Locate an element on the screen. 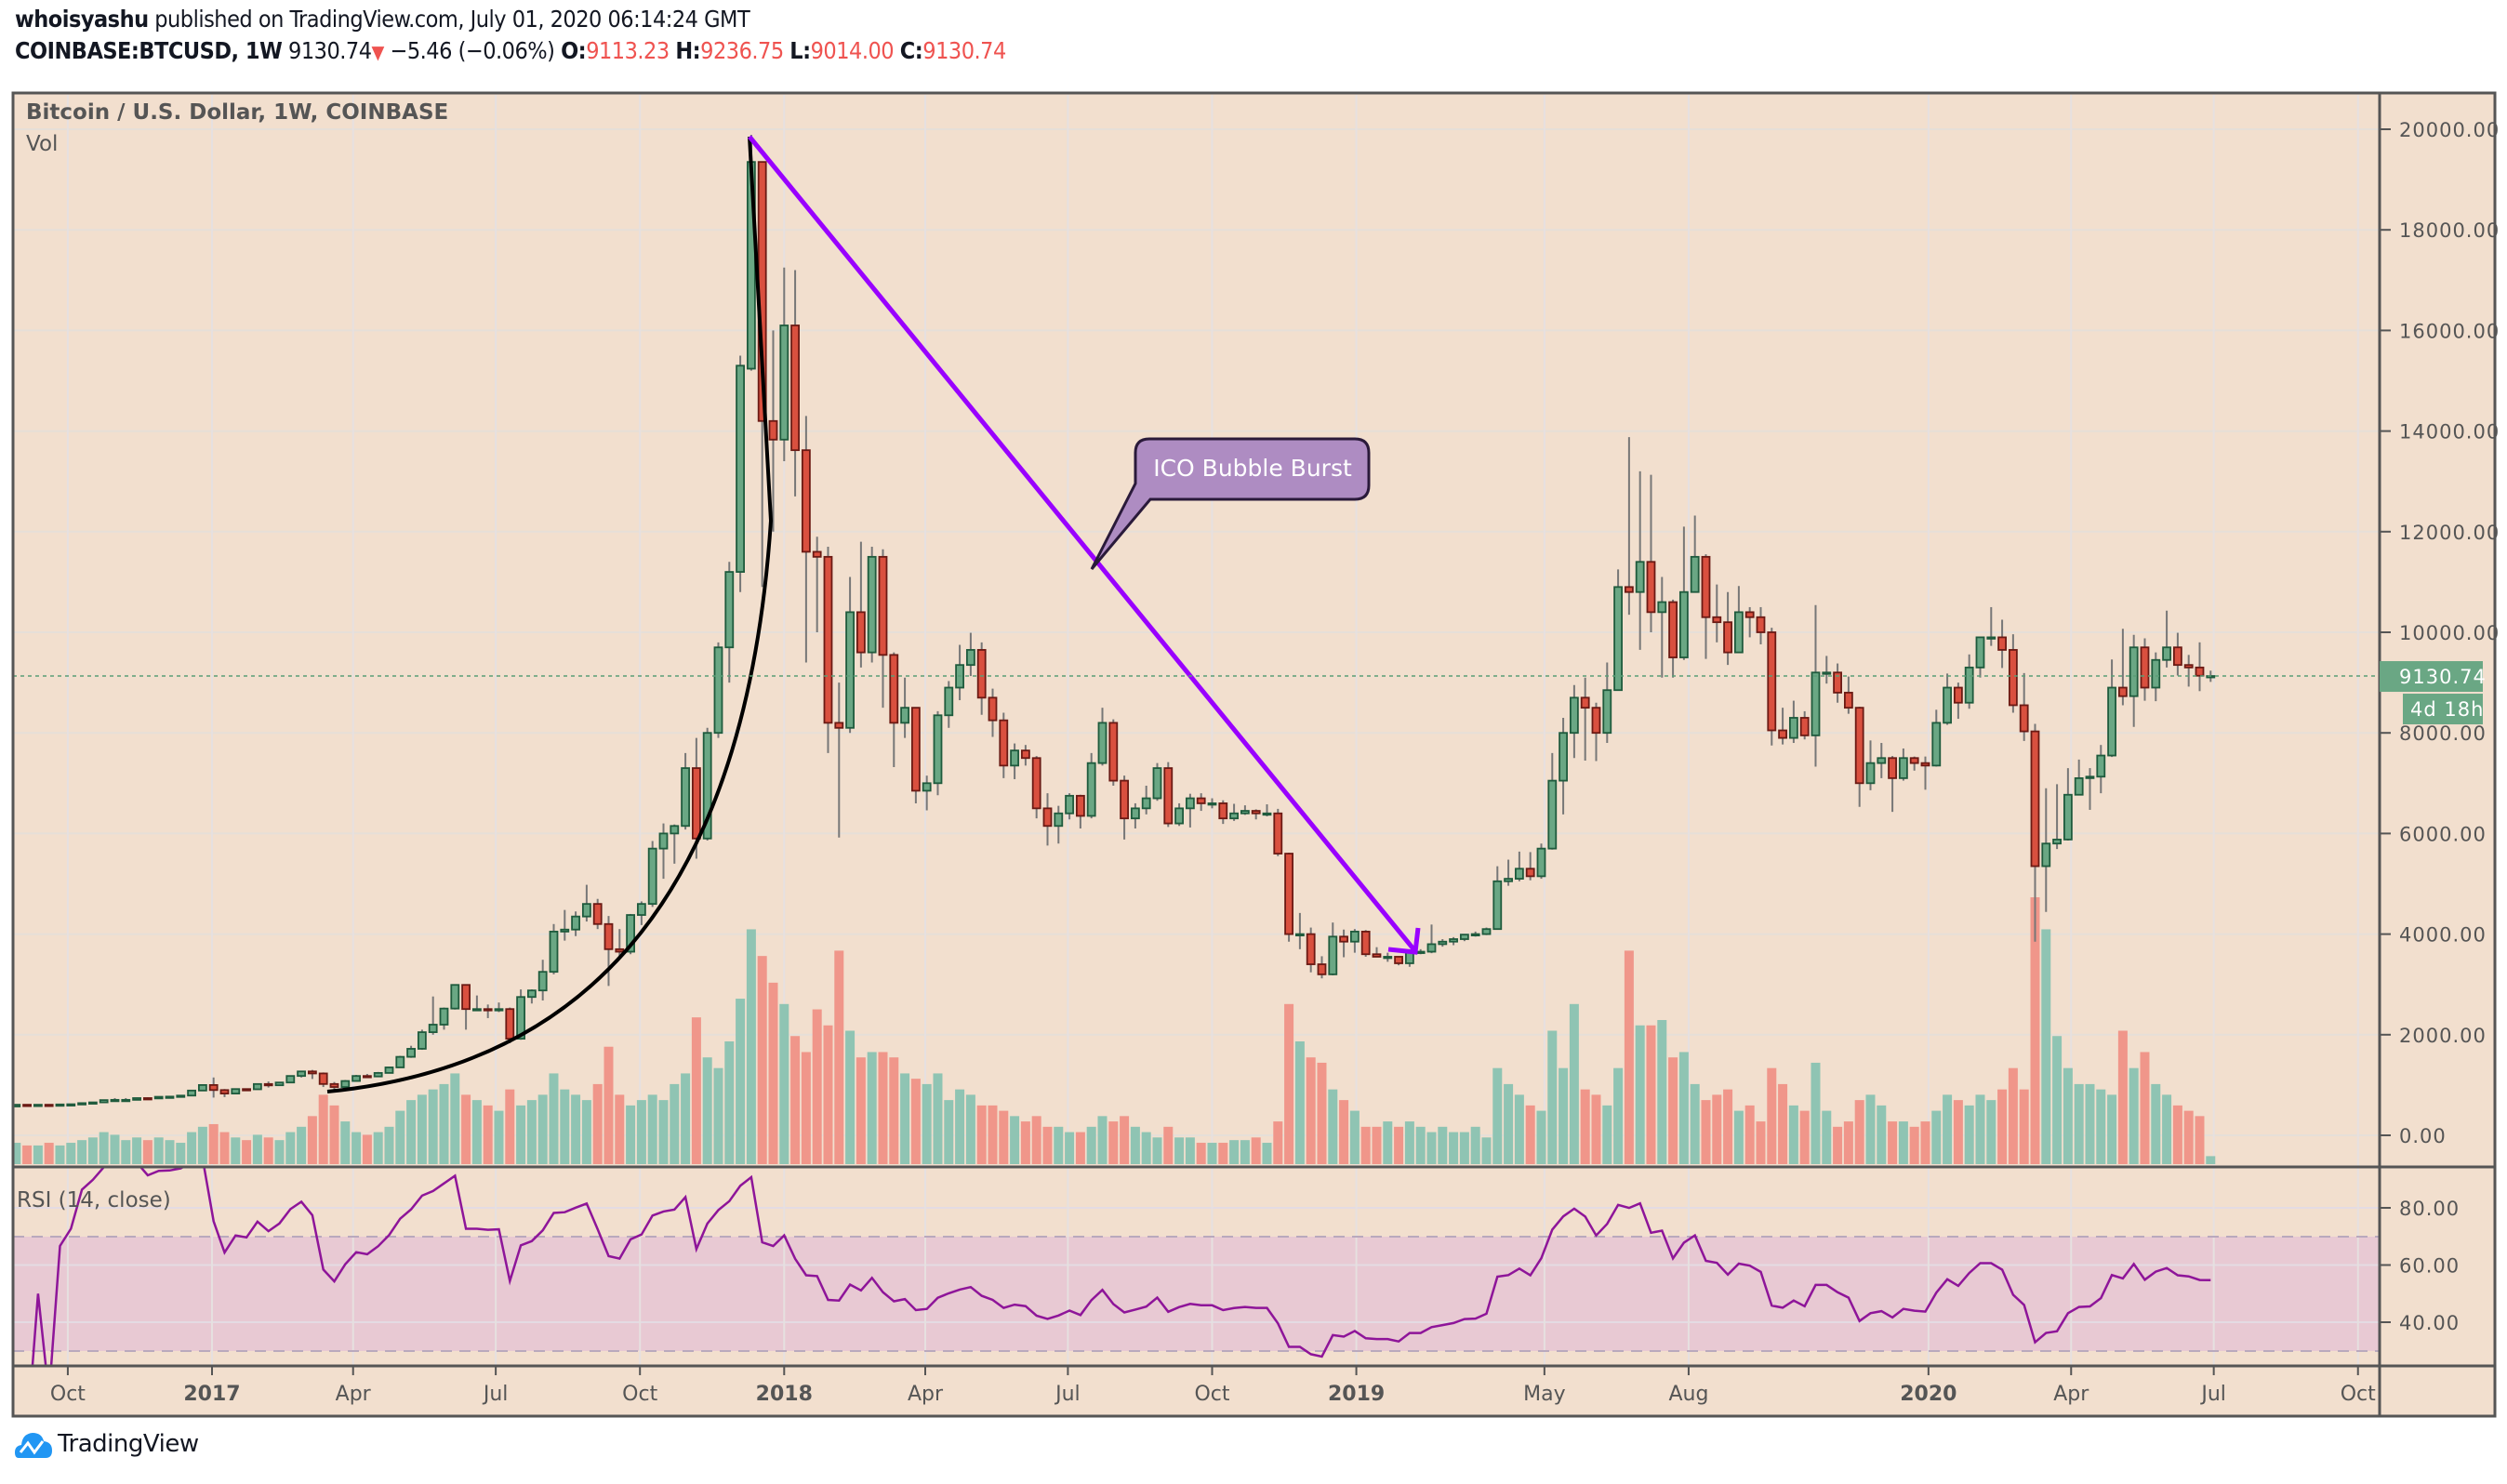 This screenshot has height=1484, width=2507. rsi-label: RSI (14, close) is located at coordinates (94, 1200).